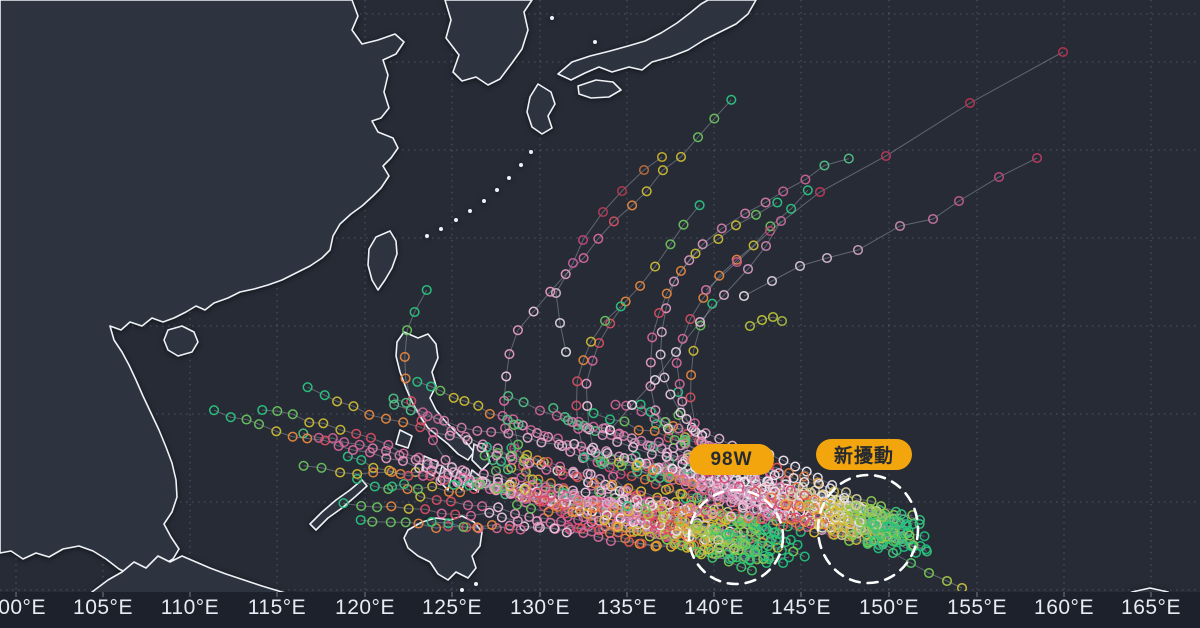 Image resolution: width=1200 pixels, height=628 pixels. Describe the element at coordinates (599, 89) in the screenshot. I see `landmass-shikoku` at that location.